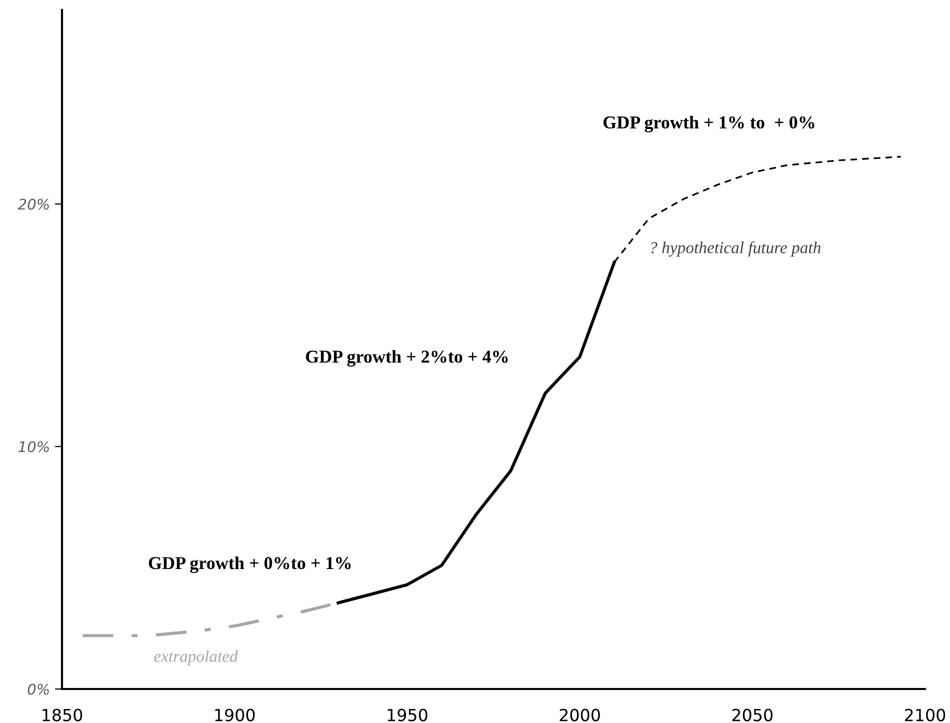 The height and width of the screenshot is (723, 950). I want to click on annotation: extrapolated, so click(196, 658).